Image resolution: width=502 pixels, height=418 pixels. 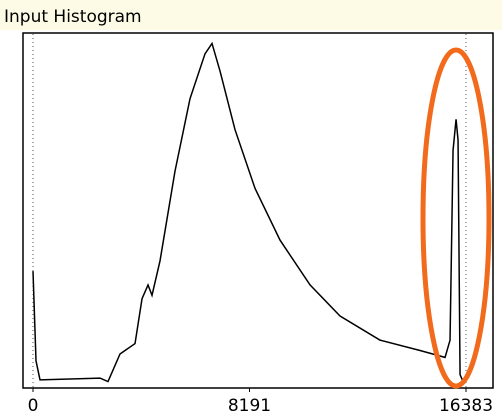 What do you see at coordinates (456, 218) in the screenshot?
I see `highlight-ellipse` at bounding box center [456, 218].